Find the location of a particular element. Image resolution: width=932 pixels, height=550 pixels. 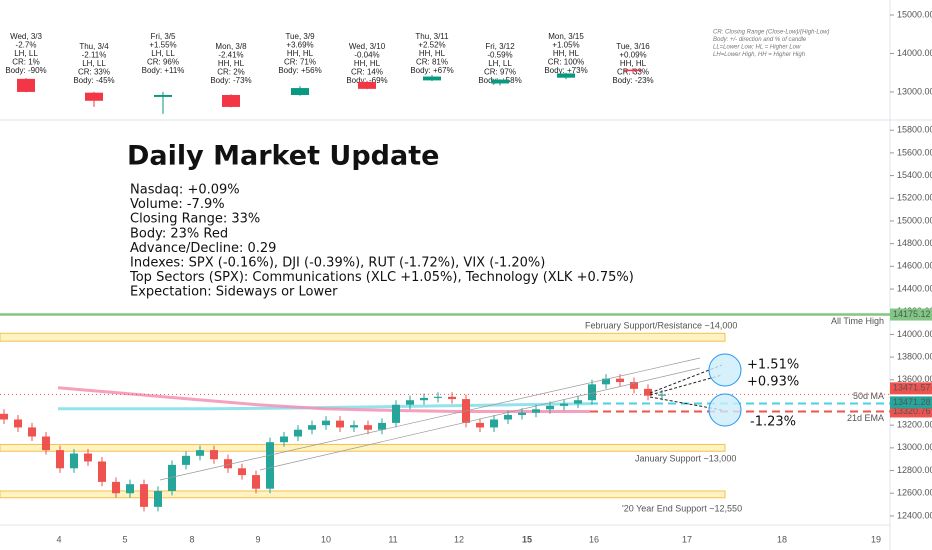

day-stat: Mon, 3/8 is located at coordinates (231, 46).